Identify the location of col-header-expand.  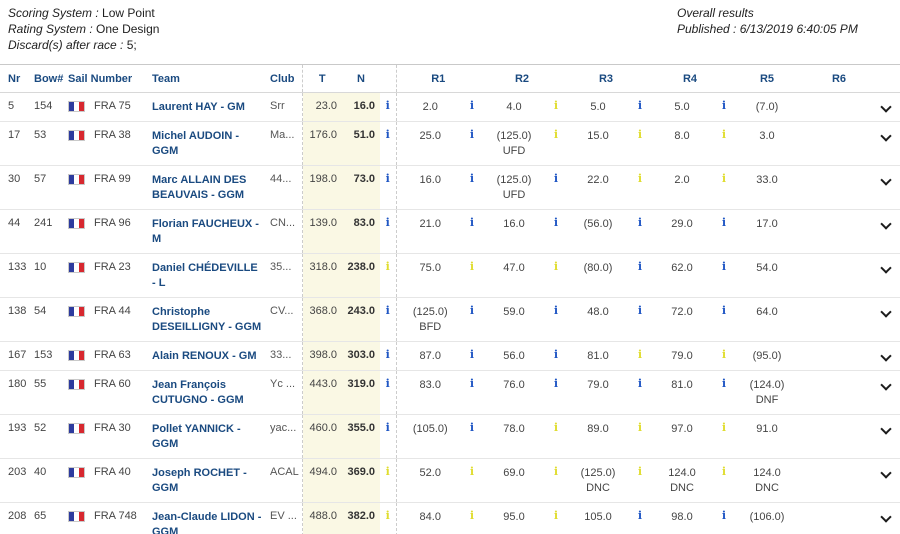
(888, 79).